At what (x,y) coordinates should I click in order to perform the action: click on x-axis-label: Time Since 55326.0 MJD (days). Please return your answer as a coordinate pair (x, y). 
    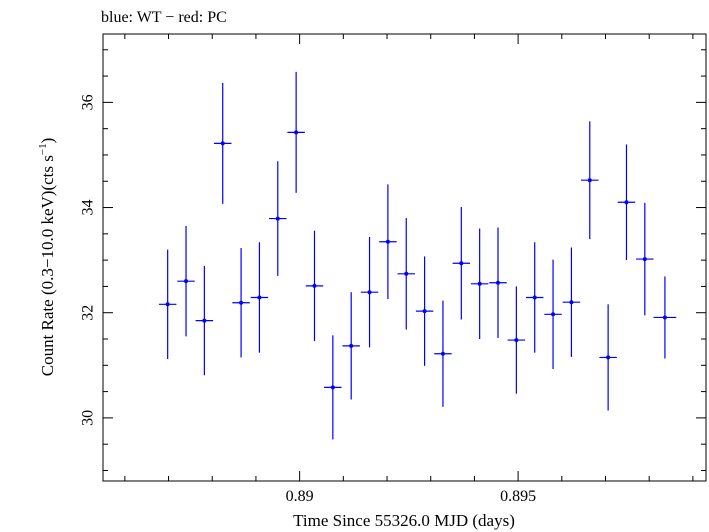
    Looking at the image, I should click on (404, 520).